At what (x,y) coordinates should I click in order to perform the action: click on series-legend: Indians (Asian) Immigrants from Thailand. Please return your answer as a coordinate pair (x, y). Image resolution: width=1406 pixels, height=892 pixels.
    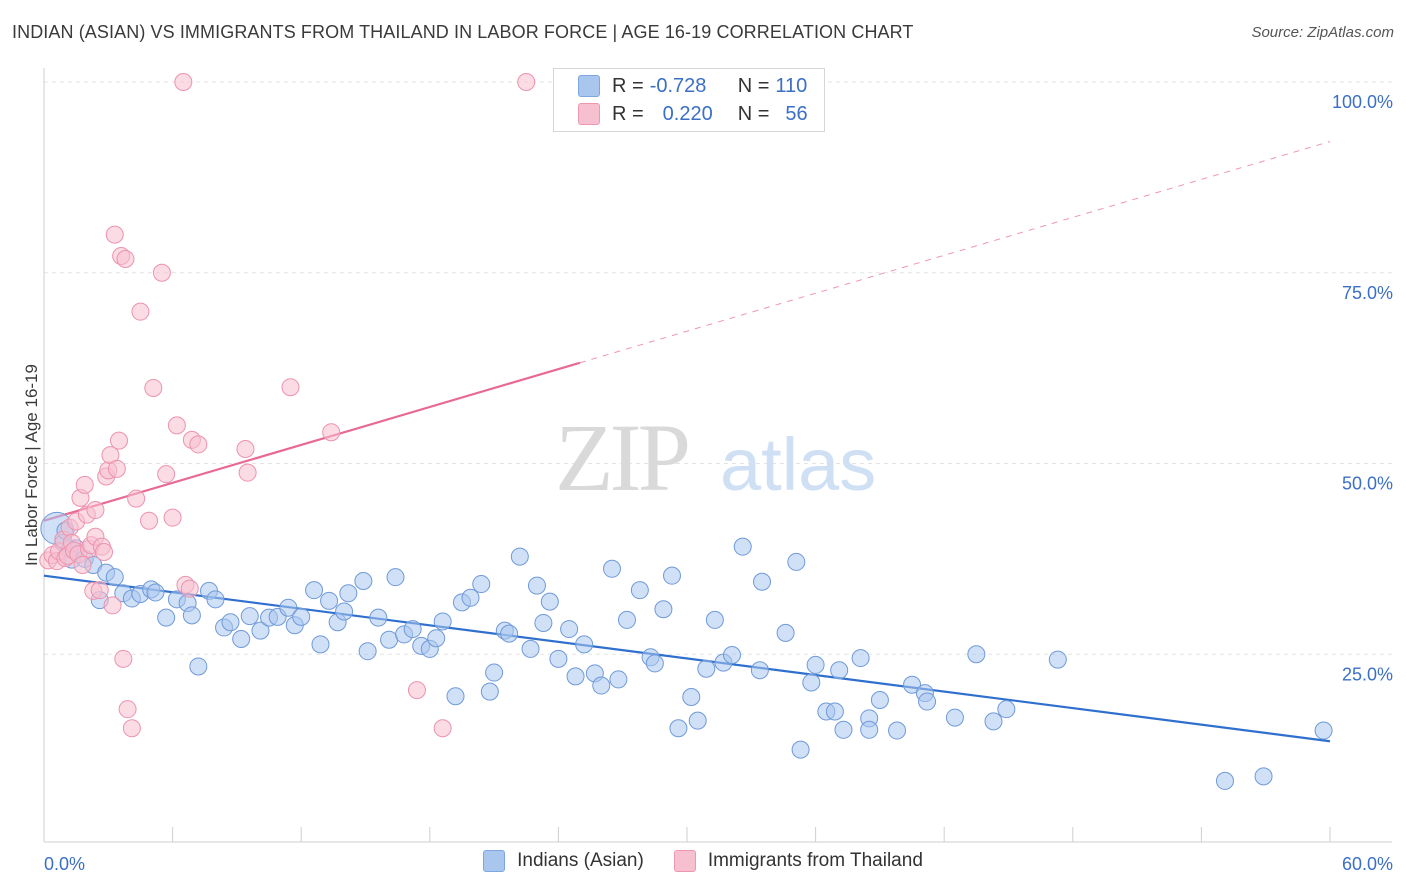
    Looking at the image, I should click on (703, 861).